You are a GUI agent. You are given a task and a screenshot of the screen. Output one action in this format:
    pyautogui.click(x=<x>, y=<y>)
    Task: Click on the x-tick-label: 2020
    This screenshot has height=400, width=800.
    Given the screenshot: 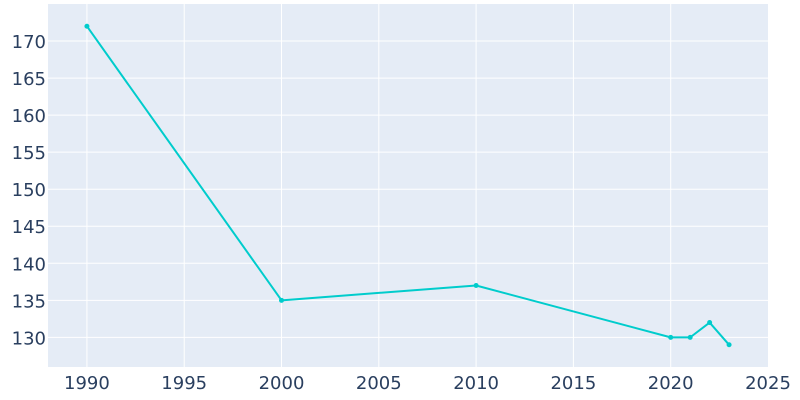 What is the action you would take?
    pyautogui.click(x=671, y=383)
    